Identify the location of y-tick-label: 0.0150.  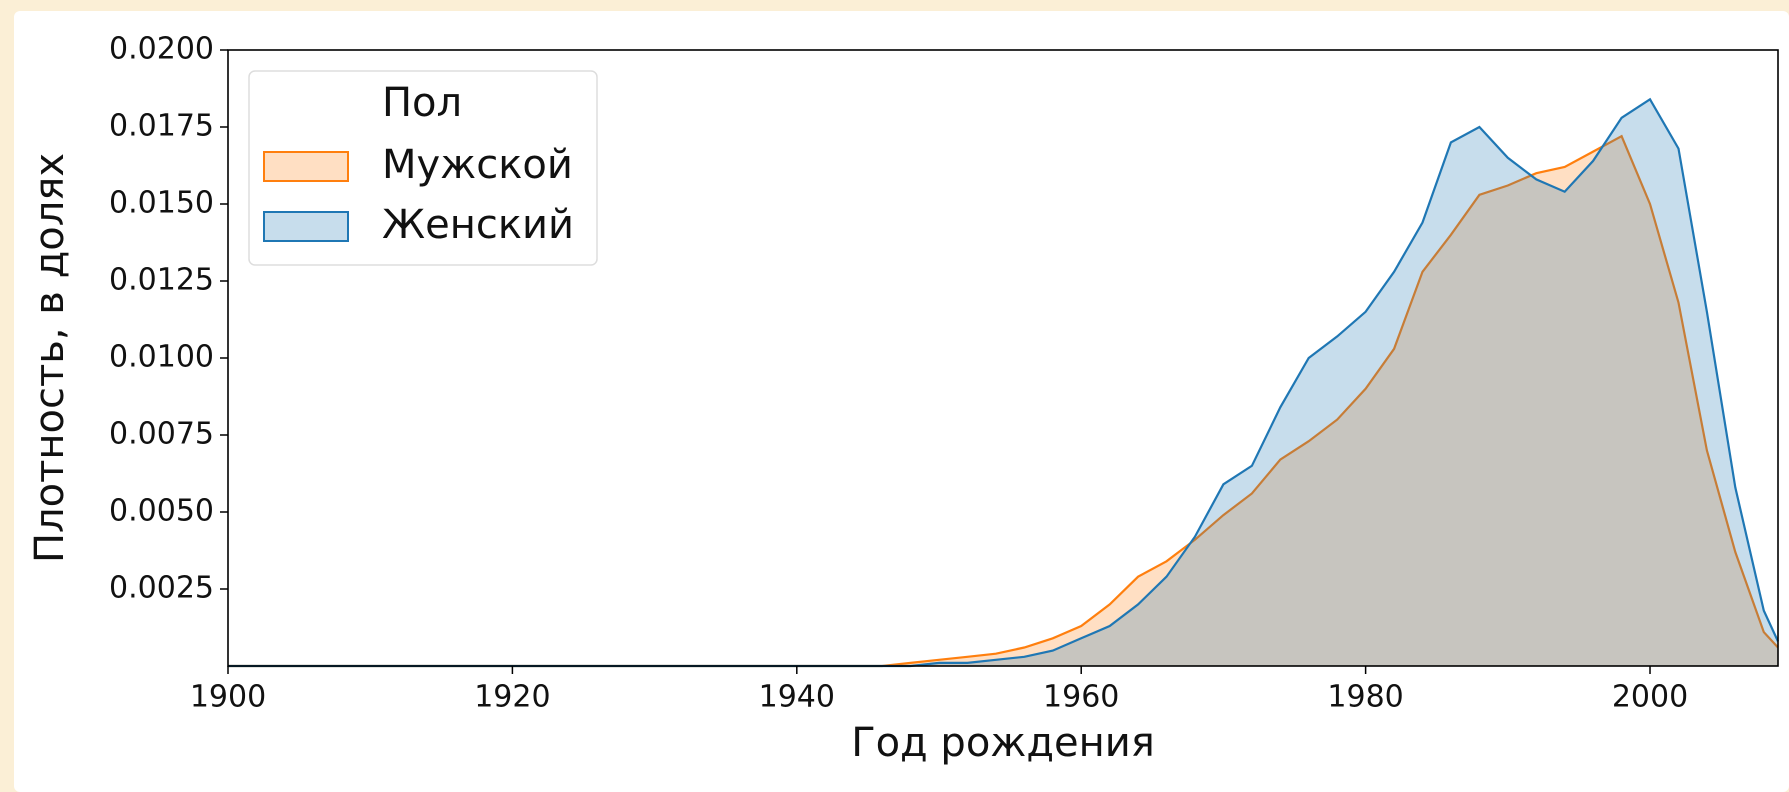
(161, 203).